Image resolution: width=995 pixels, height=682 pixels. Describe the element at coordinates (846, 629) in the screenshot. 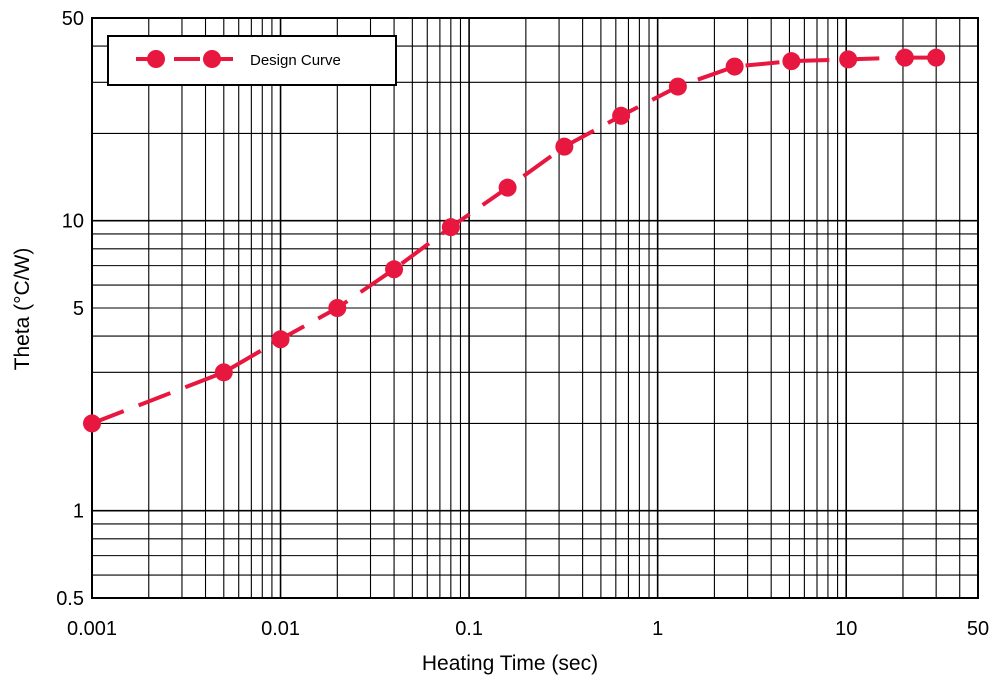

I see `x-tick-label: 10` at that location.